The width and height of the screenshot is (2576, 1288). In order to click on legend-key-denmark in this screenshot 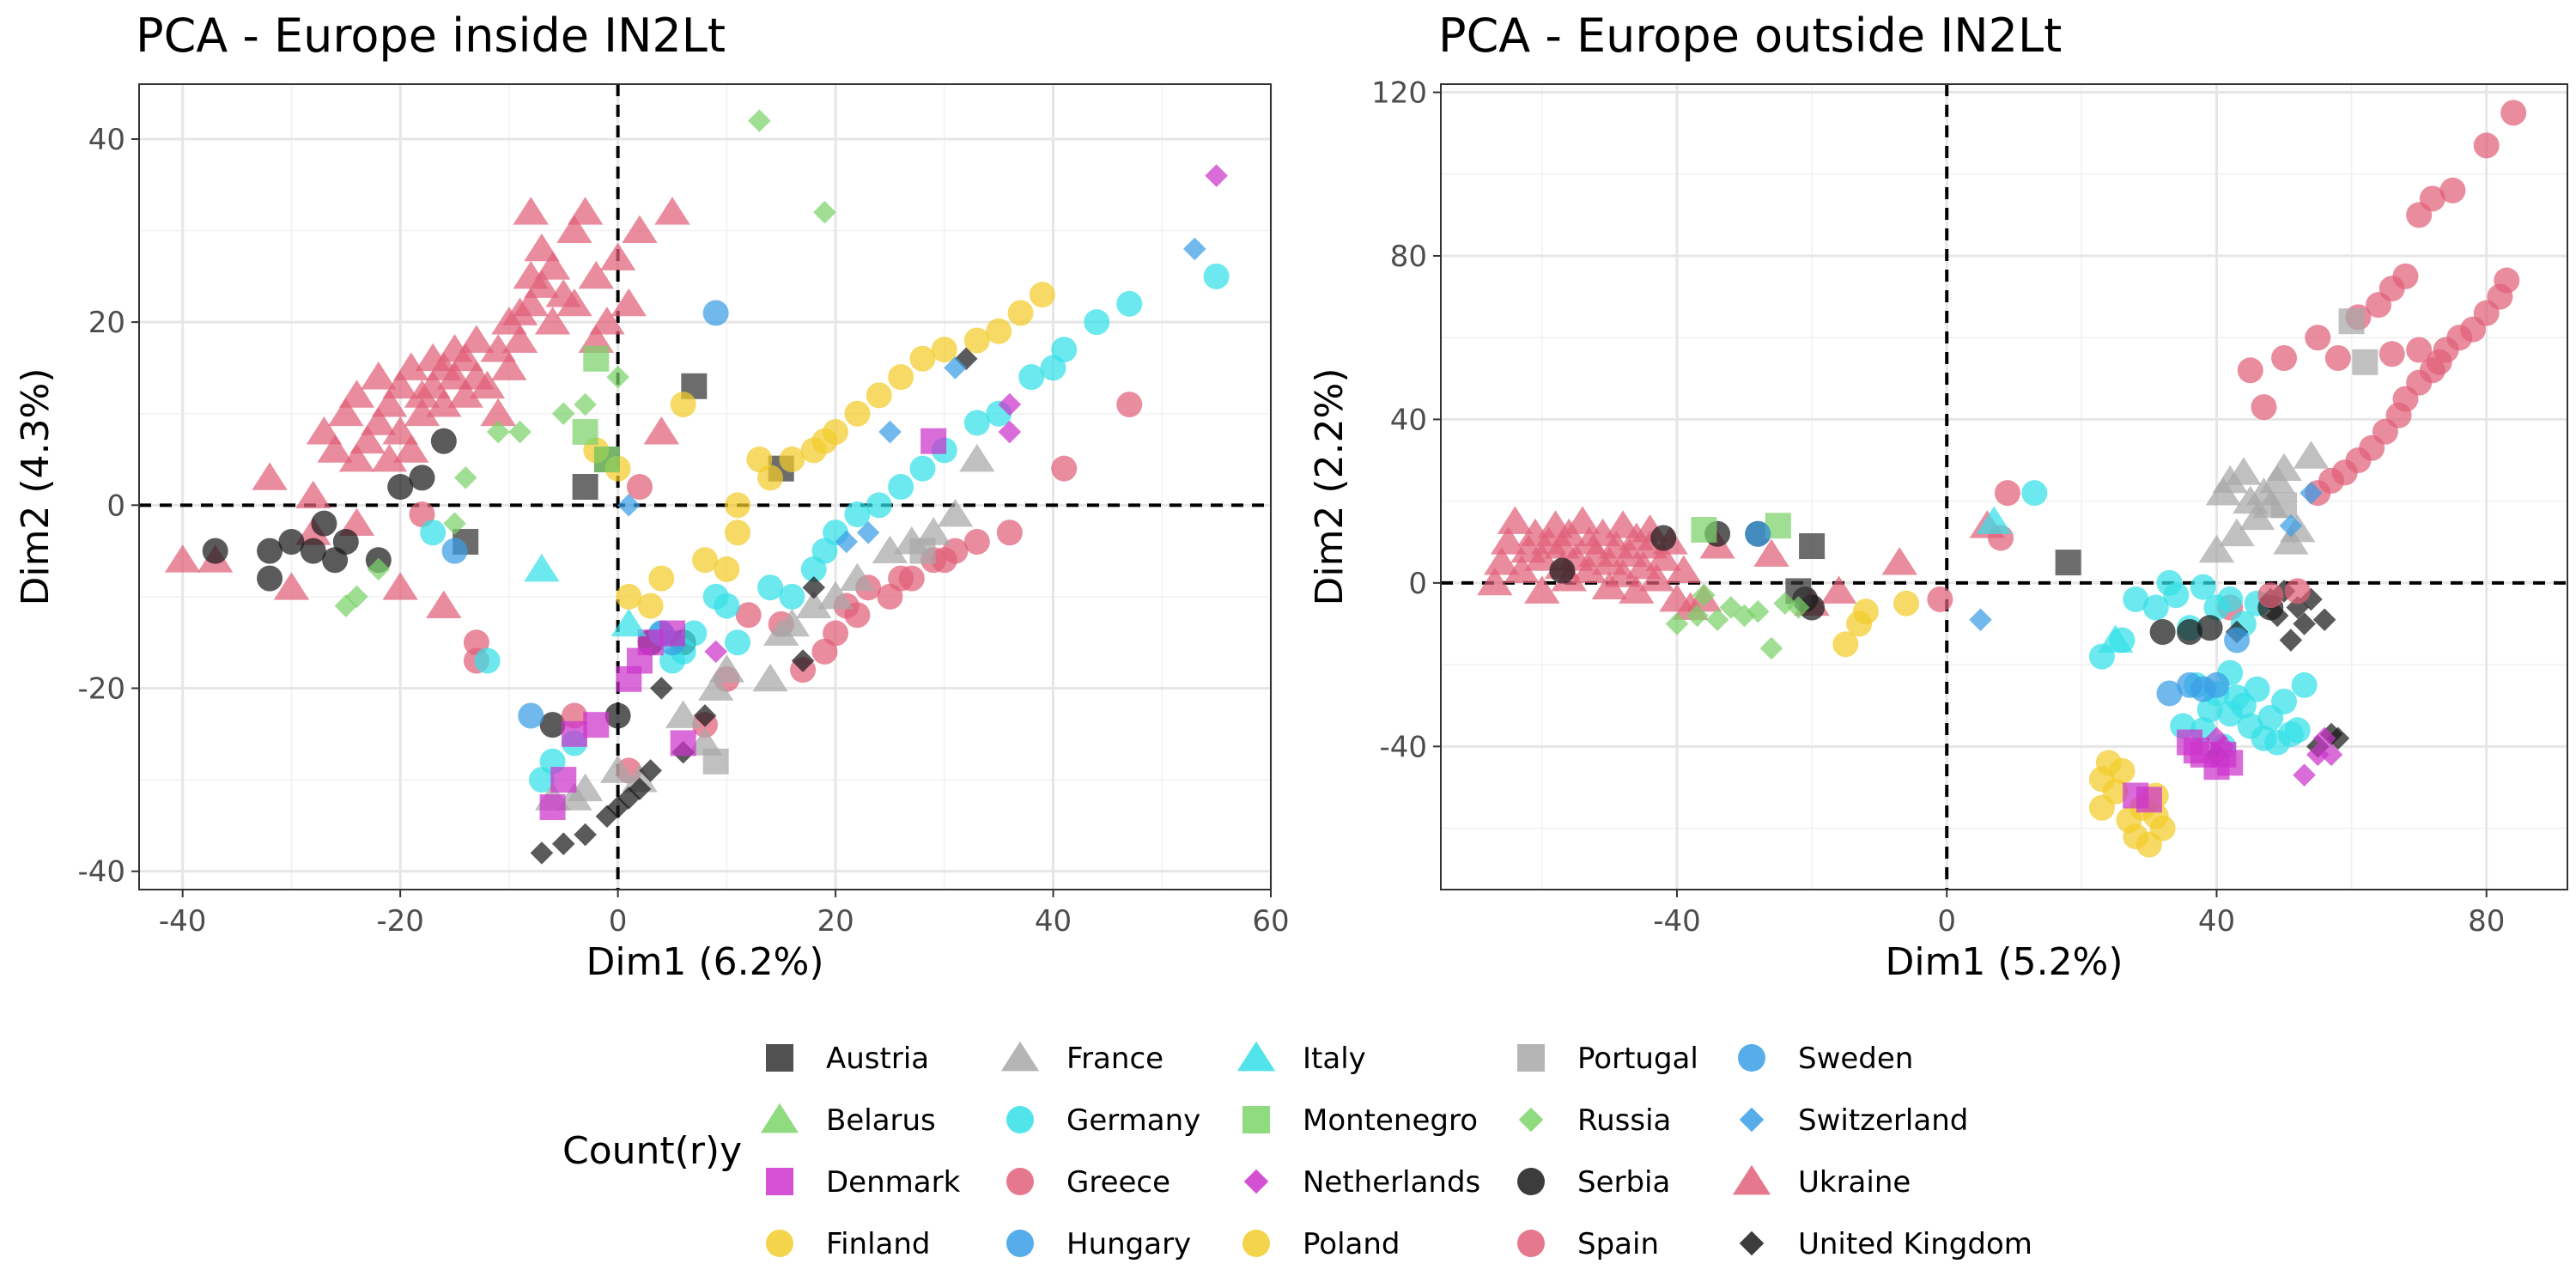, I will do `click(779, 1181)`.